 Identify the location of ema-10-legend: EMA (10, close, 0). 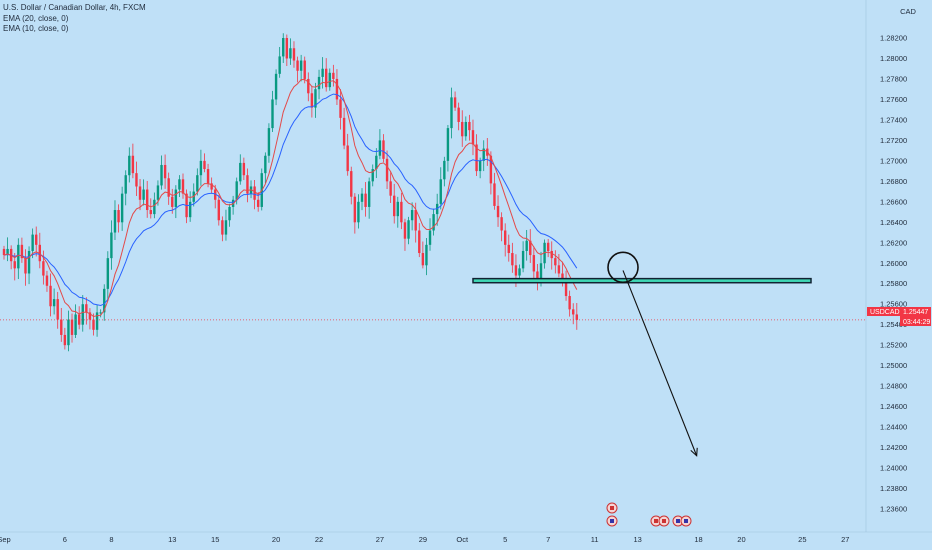
(36, 28).